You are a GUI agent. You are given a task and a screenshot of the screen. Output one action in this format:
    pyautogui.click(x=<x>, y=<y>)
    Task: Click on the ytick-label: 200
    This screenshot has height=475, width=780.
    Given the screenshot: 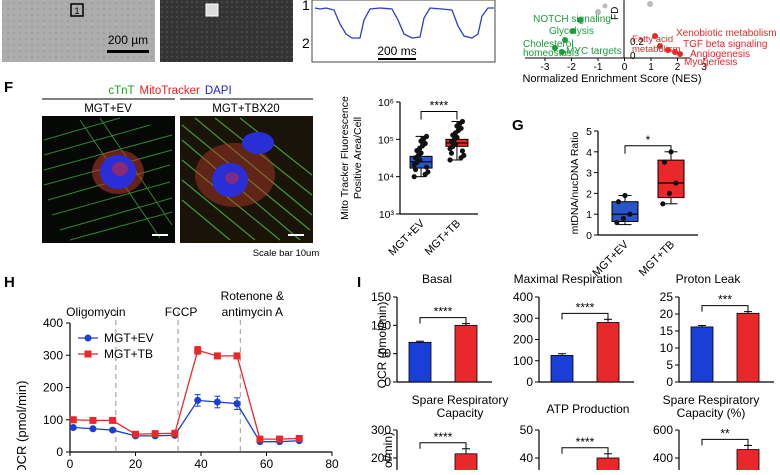 What is the action you would take?
    pyautogui.click(x=523, y=340)
    